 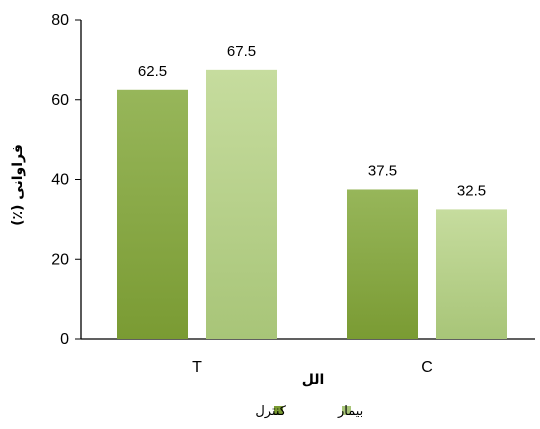 What do you see at coordinates (346, 410) in the screenshot?
I see `legend-swatch-bimar` at bounding box center [346, 410].